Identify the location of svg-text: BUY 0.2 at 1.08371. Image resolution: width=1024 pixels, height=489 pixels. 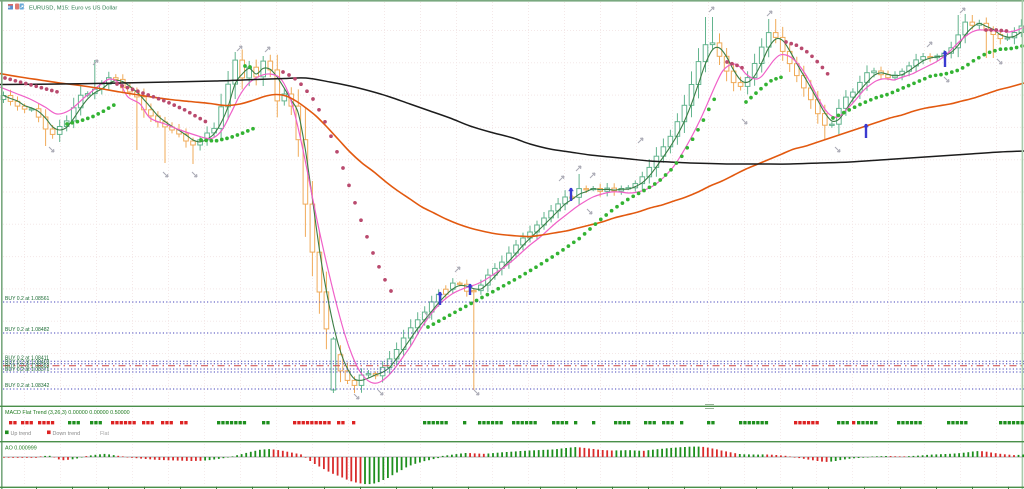
(27, 370).